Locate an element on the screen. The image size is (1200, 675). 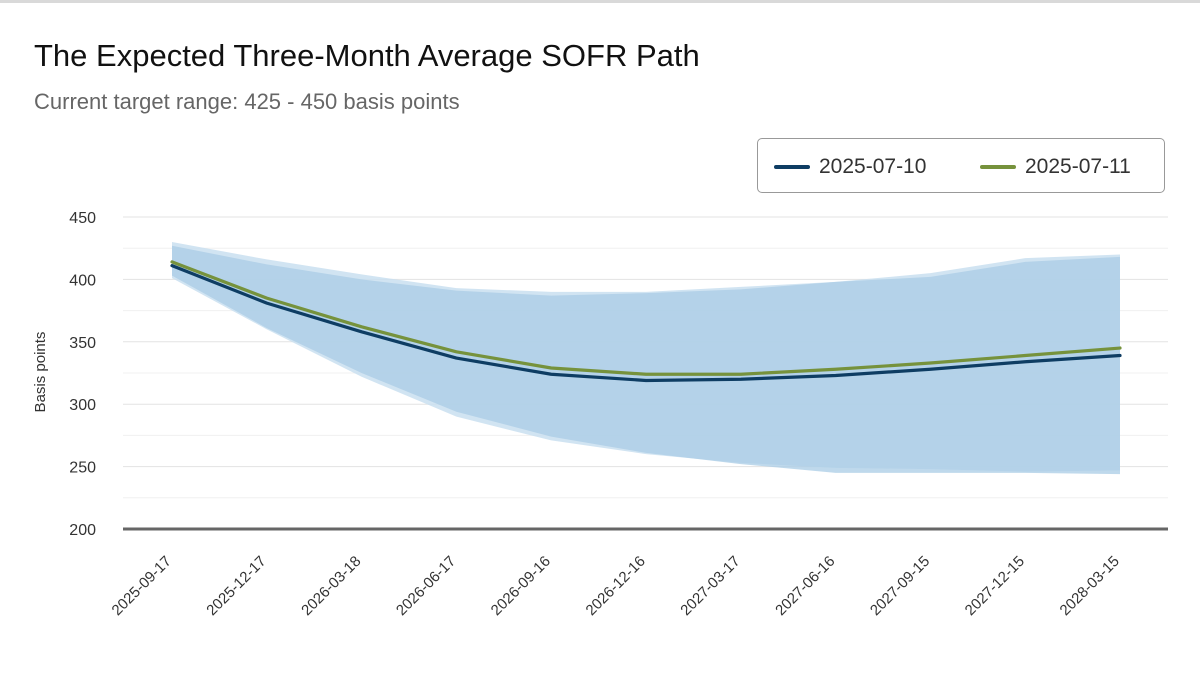
x-tick-label: 2025-12-17 is located at coordinates (236, 586).